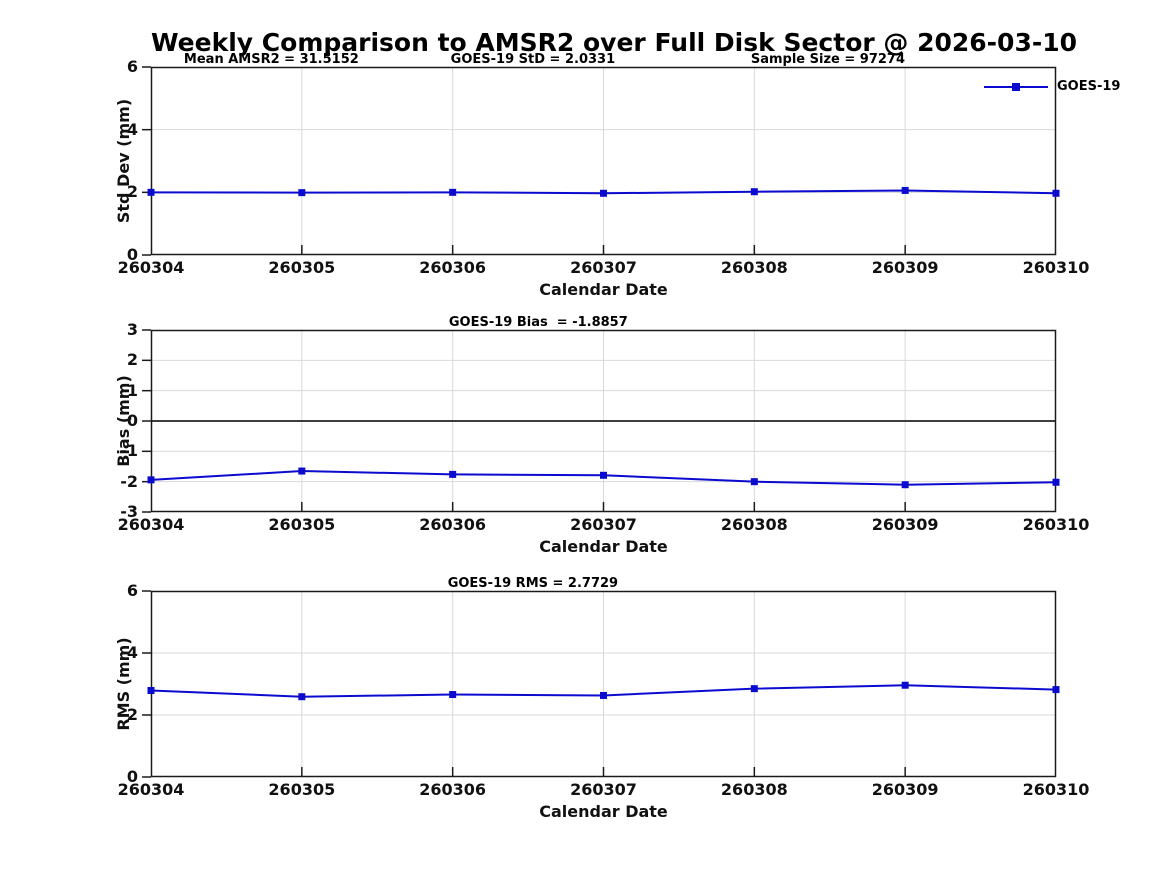 This screenshot has width=1167, height=875. I want to click on y-tick-label: 1, so click(132, 390).